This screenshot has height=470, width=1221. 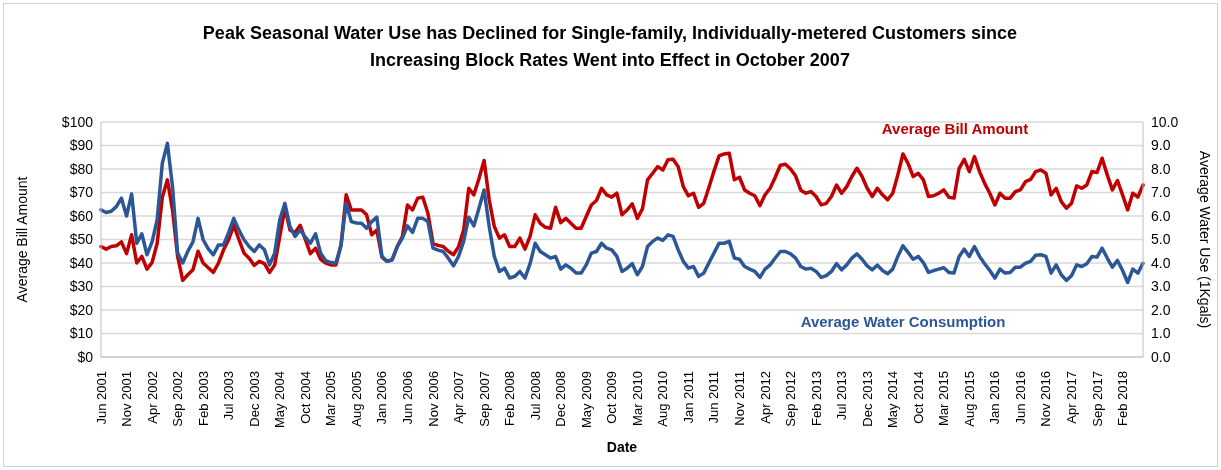 I want to click on y-tick-label: $100, so click(x=77, y=121).